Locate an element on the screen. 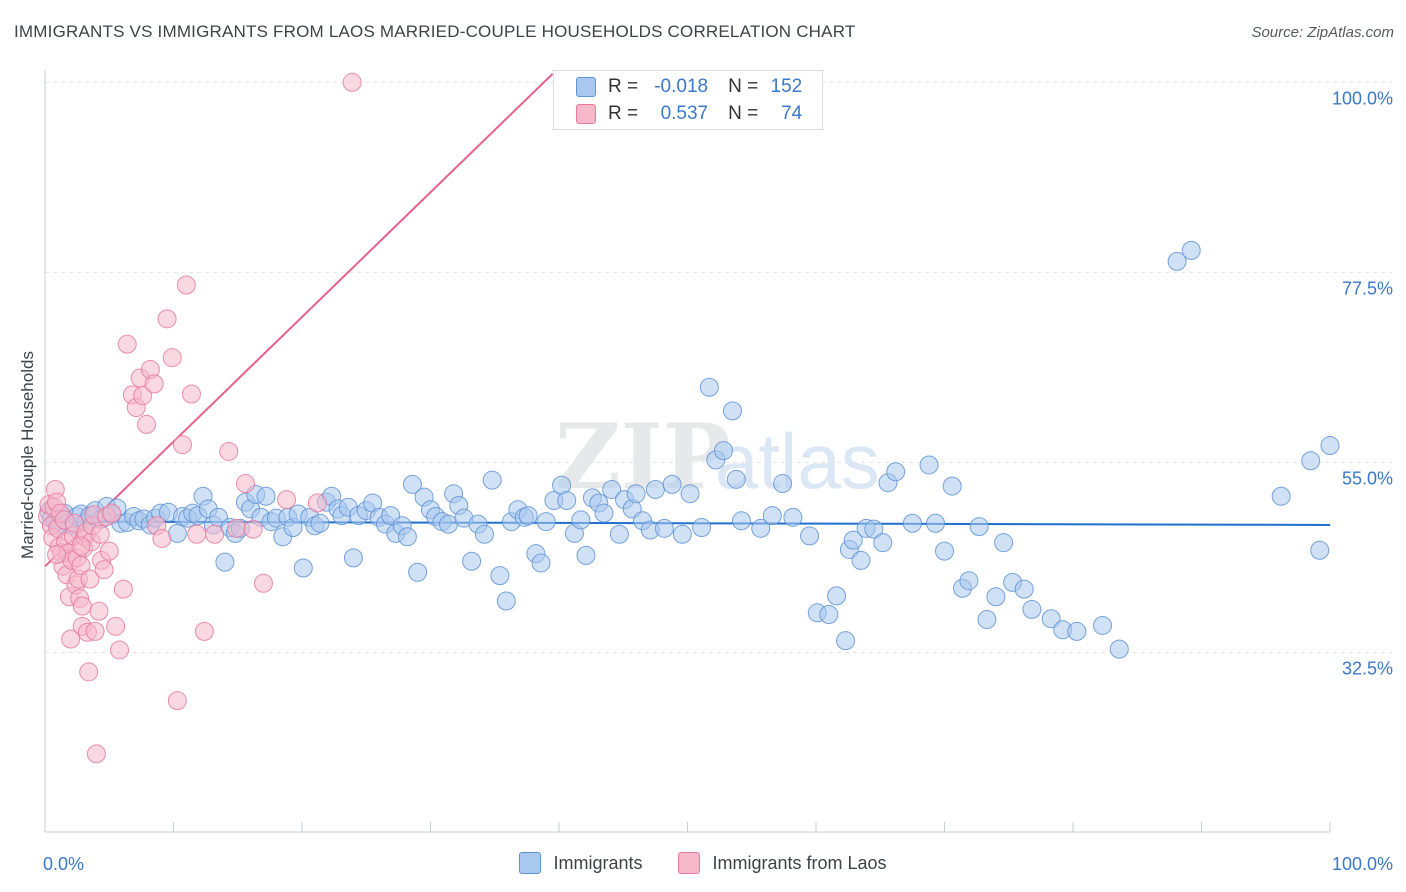  legend-row-immigrants: R = -0.018 N = 152 is located at coordinates (689, 87).